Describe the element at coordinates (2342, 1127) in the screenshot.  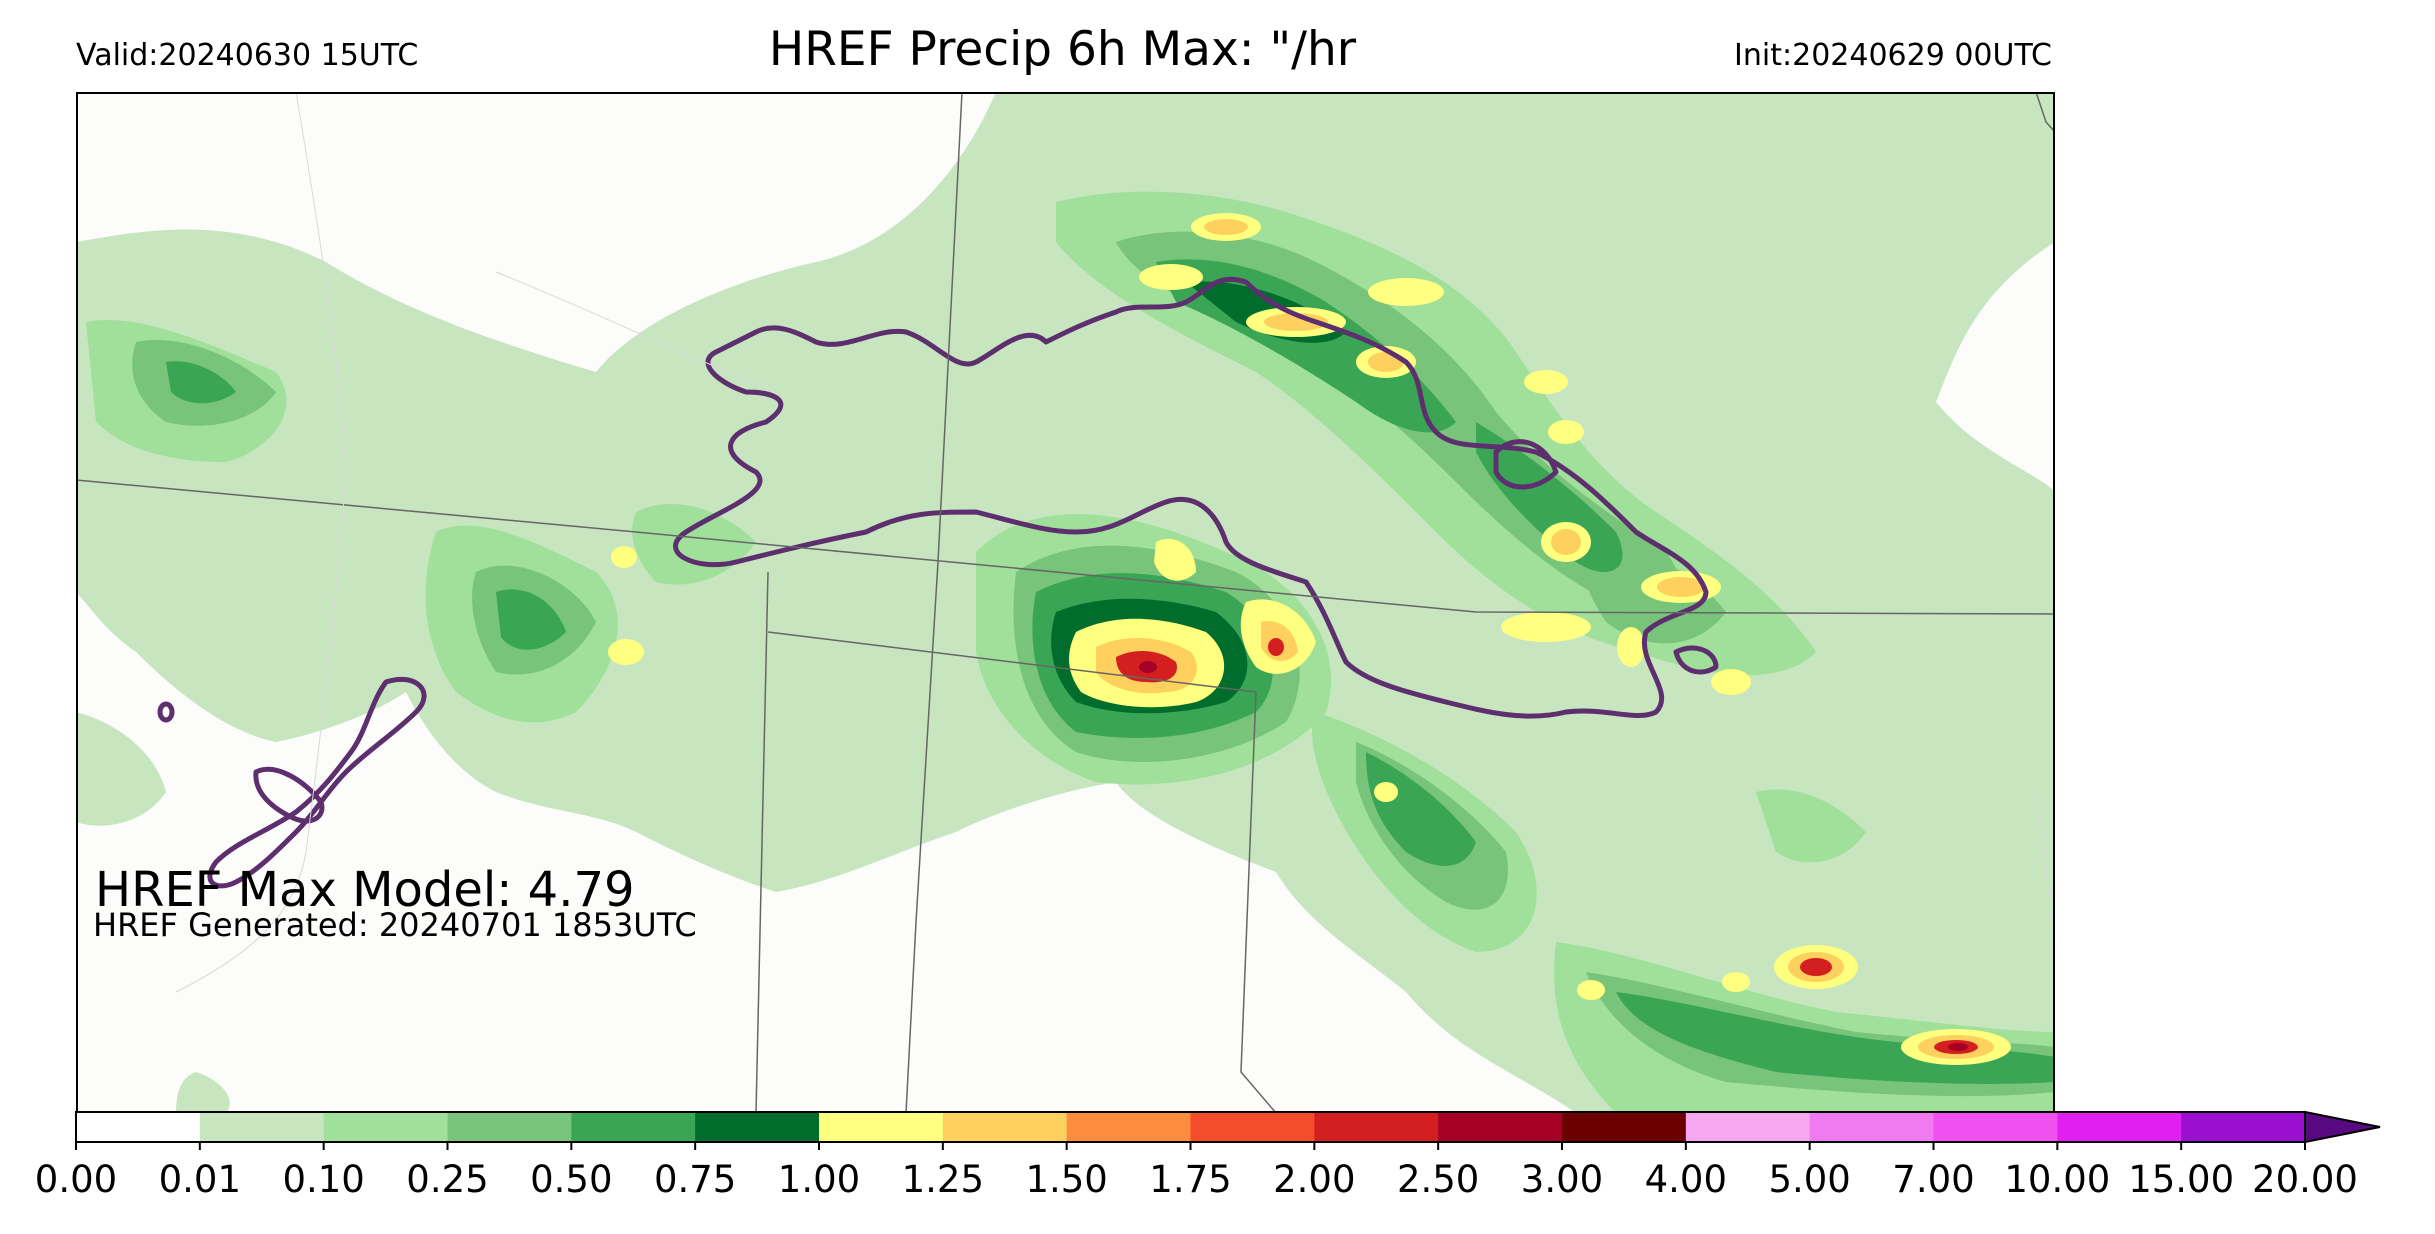
I see `colorbar-extend-arrow` at that location.